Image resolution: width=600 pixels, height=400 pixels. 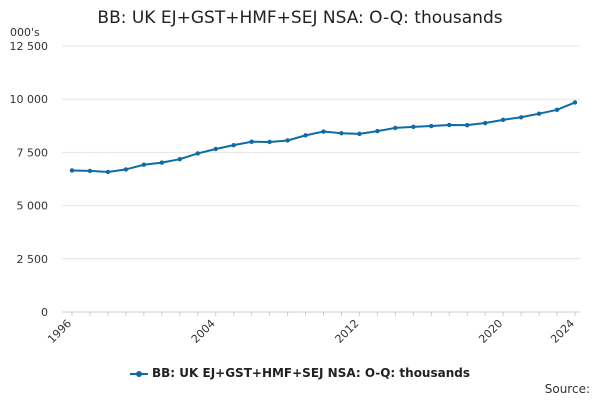 I want to click on y-tick-label: 2 500, so click(x=33, y=259).